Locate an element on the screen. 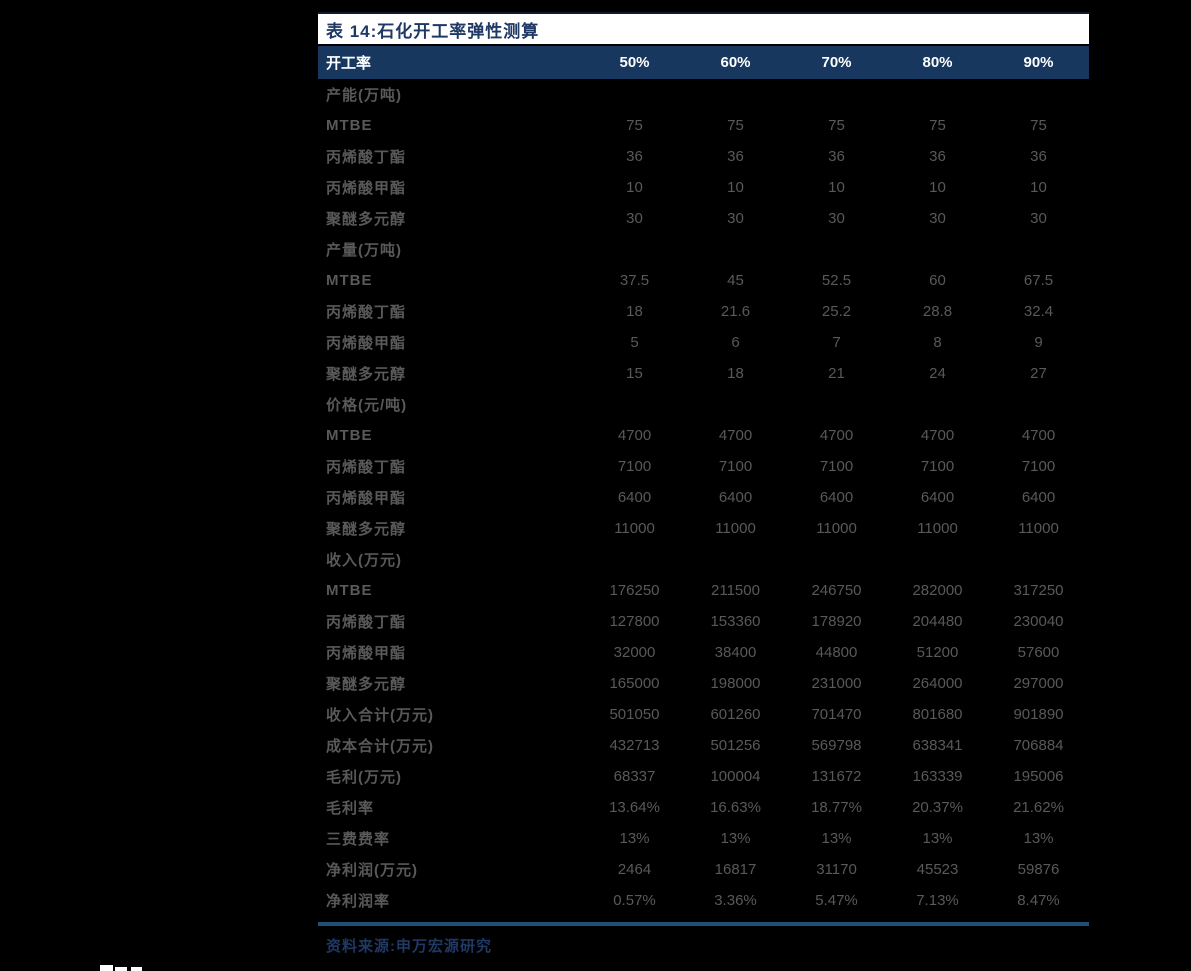 This screenshot has height=971, width=1191. row-value: 264000 is located at coordinates (937, 683).